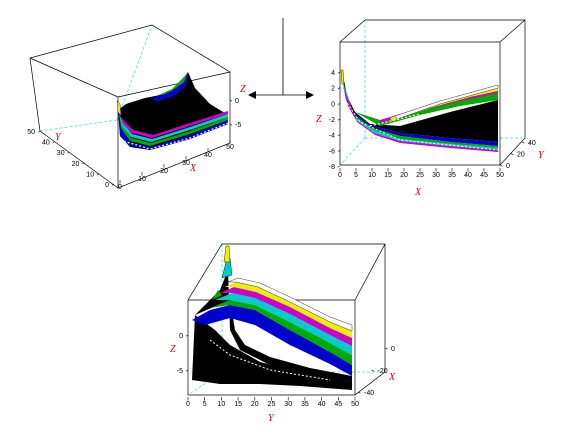  I want to click on x-tick-label: 35, so click(452, 175).